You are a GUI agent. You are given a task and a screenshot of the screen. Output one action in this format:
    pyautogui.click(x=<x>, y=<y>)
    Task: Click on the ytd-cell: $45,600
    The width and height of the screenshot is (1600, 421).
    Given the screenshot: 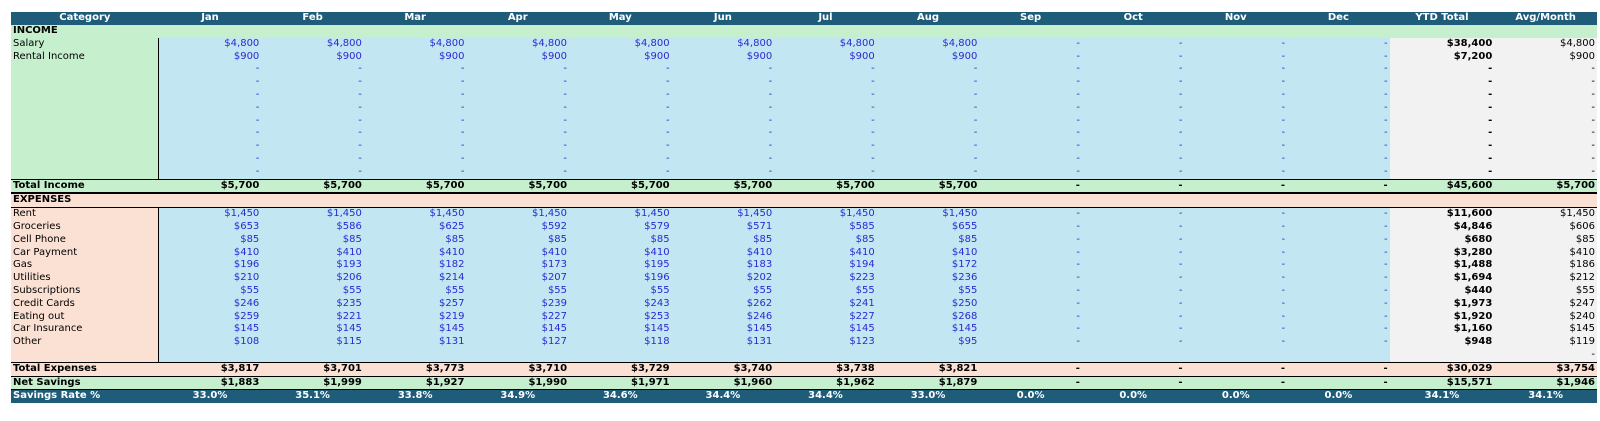 What is the action you would take?
    pyautogui.click(x=1442, y=186)
    